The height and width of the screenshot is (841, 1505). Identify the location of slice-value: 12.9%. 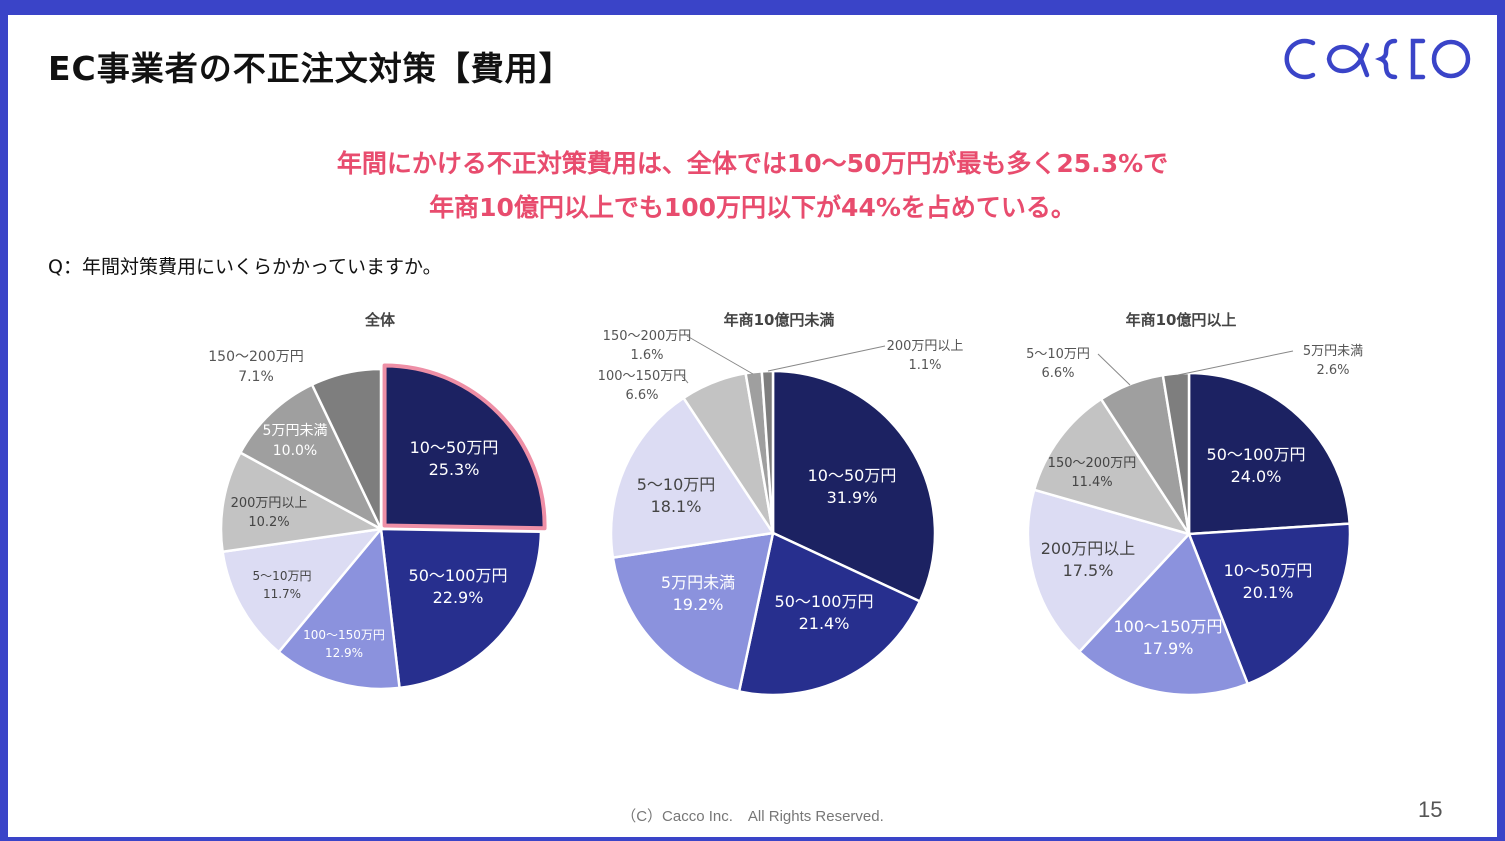
(344, 653).